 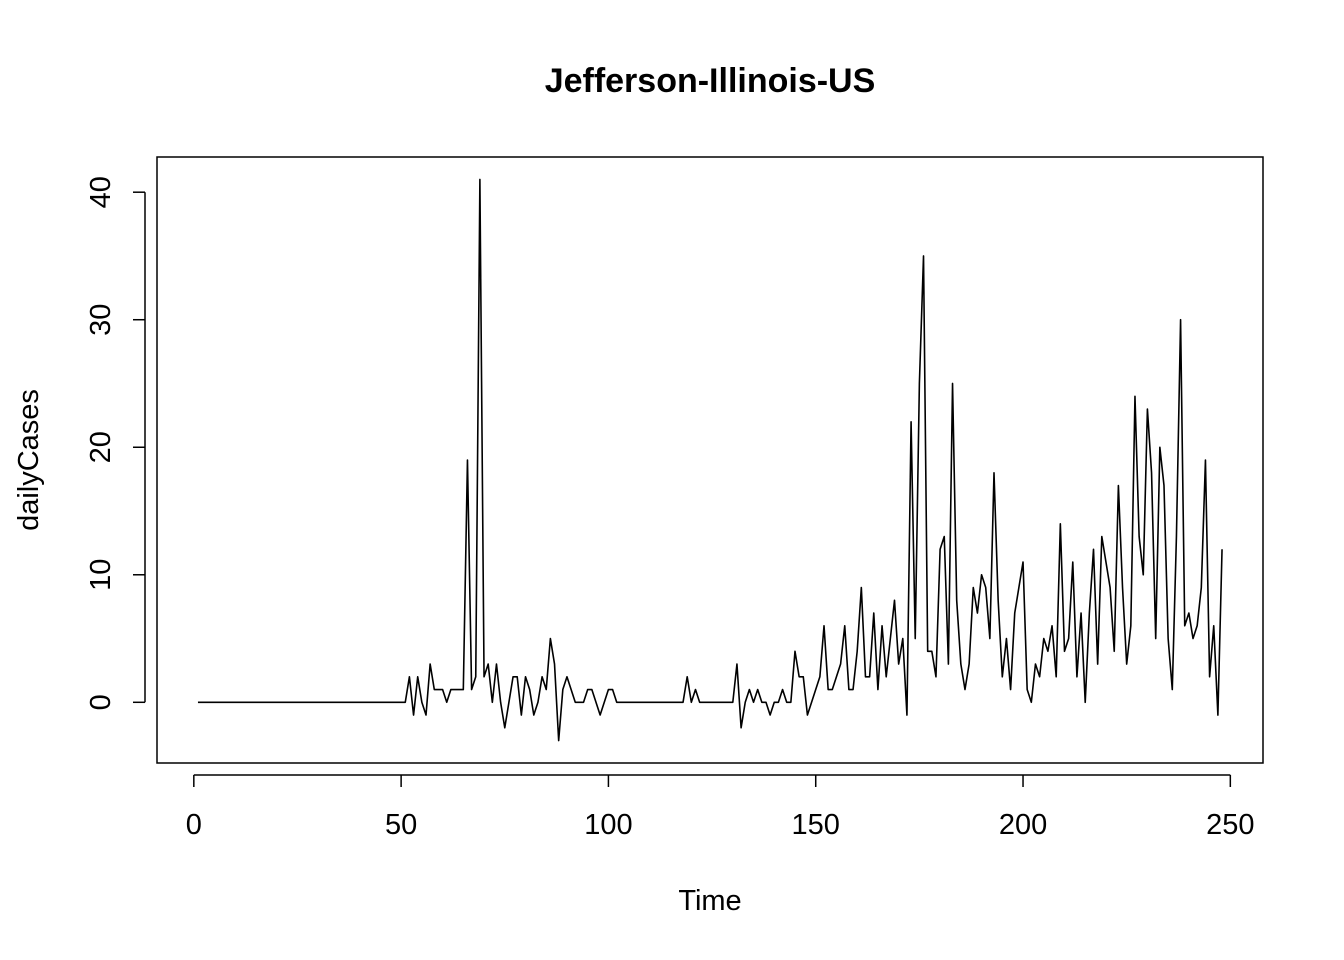 I want to click on x-axis-label: Time, so click(x=709, y=901).